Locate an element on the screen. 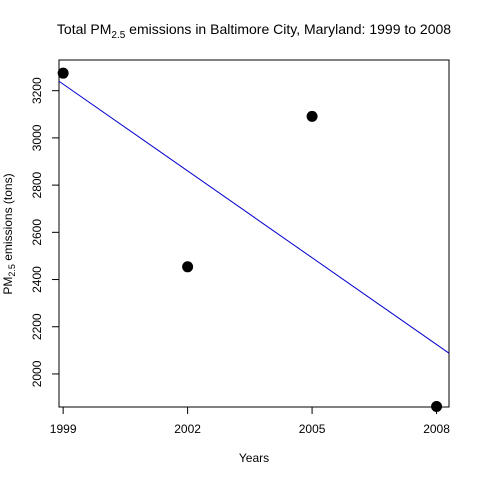 The height and width of the screenshot is (480, 480). x-tick-label: 2005 is located at coordinates (312, 429).